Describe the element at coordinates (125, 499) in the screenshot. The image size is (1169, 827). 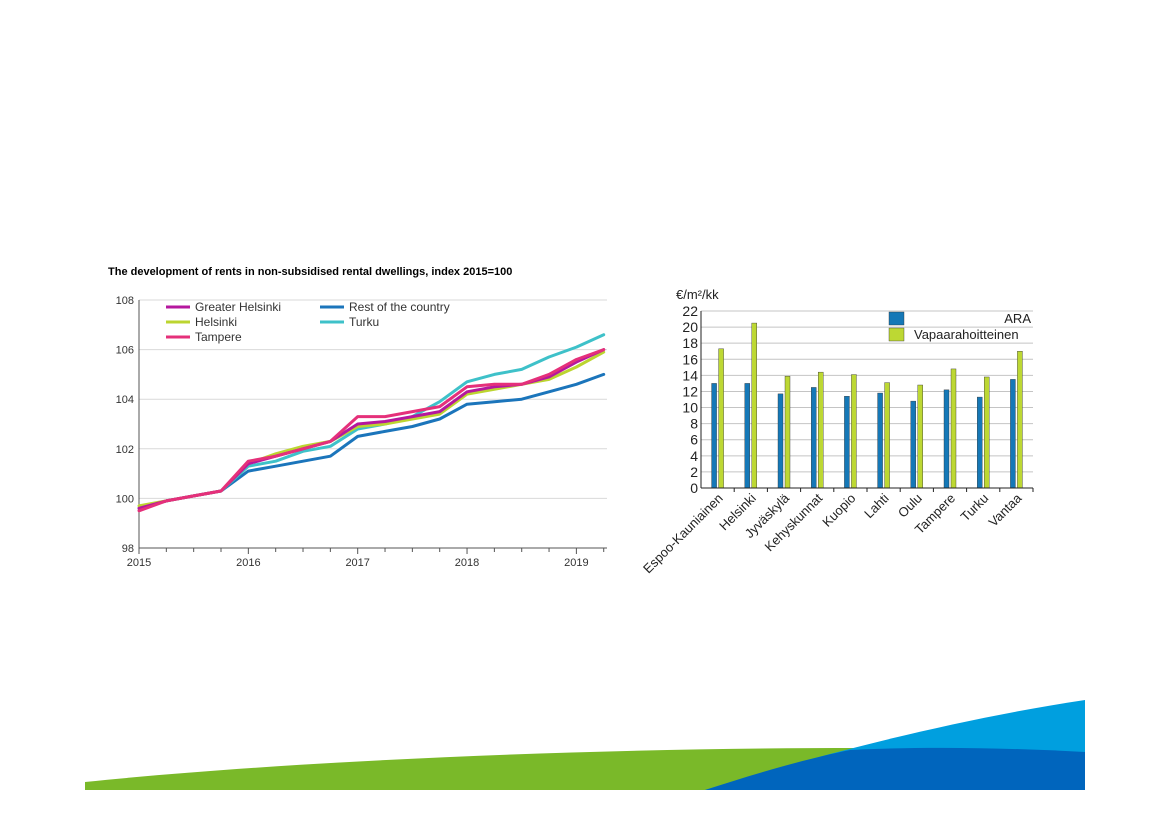
I see `line-chart-y-tick-label: 100` at that location.